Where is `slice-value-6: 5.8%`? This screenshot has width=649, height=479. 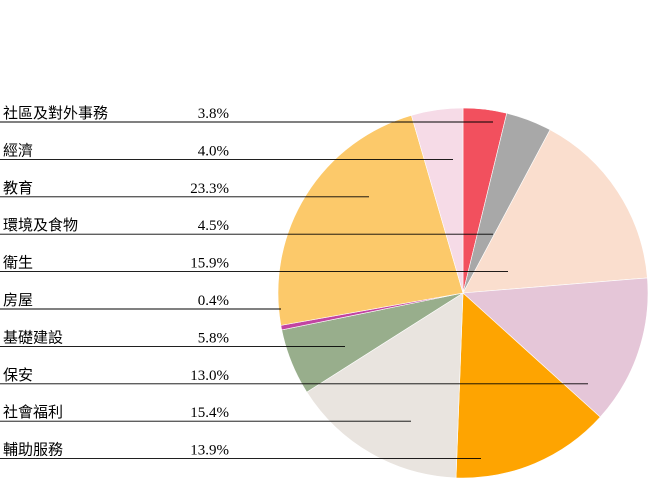
slice-value-6: 5.8% is located at coordinates (213, 338).